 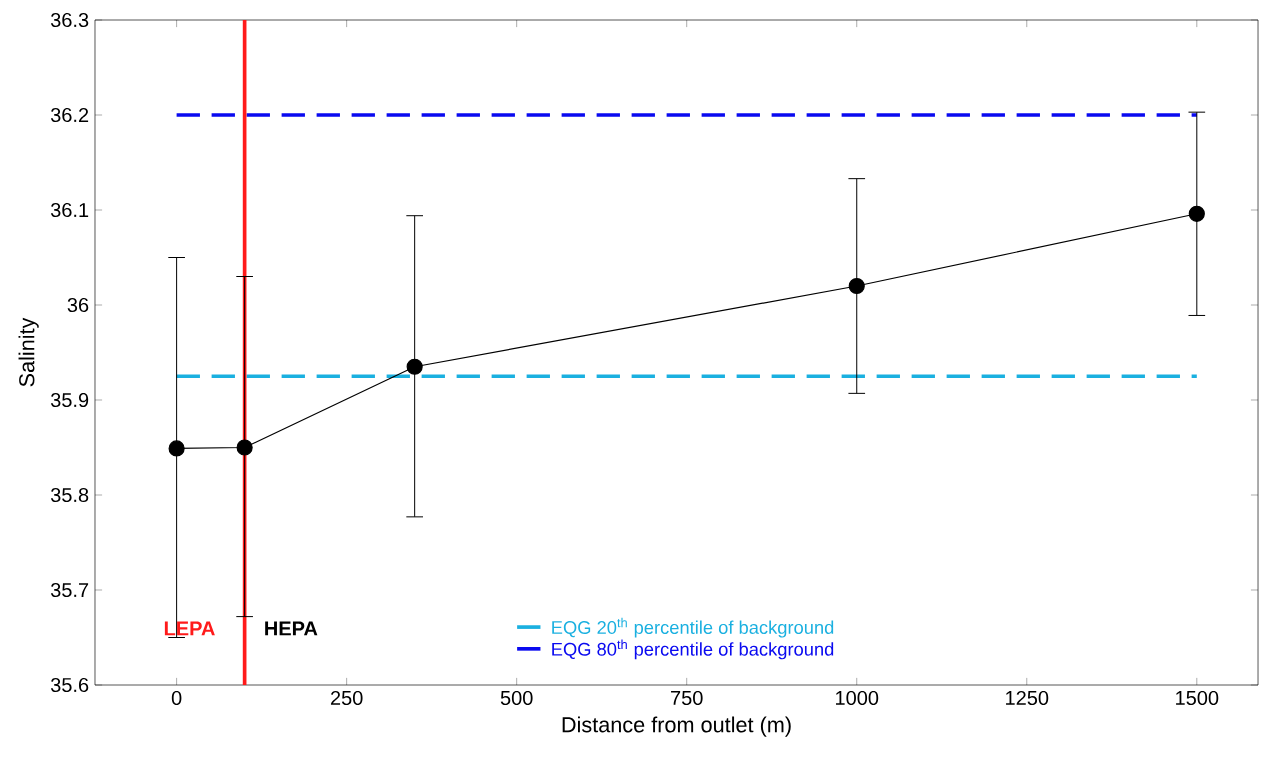 I want to click on y-tick-label: 36.2, so click(x=69, y=115).